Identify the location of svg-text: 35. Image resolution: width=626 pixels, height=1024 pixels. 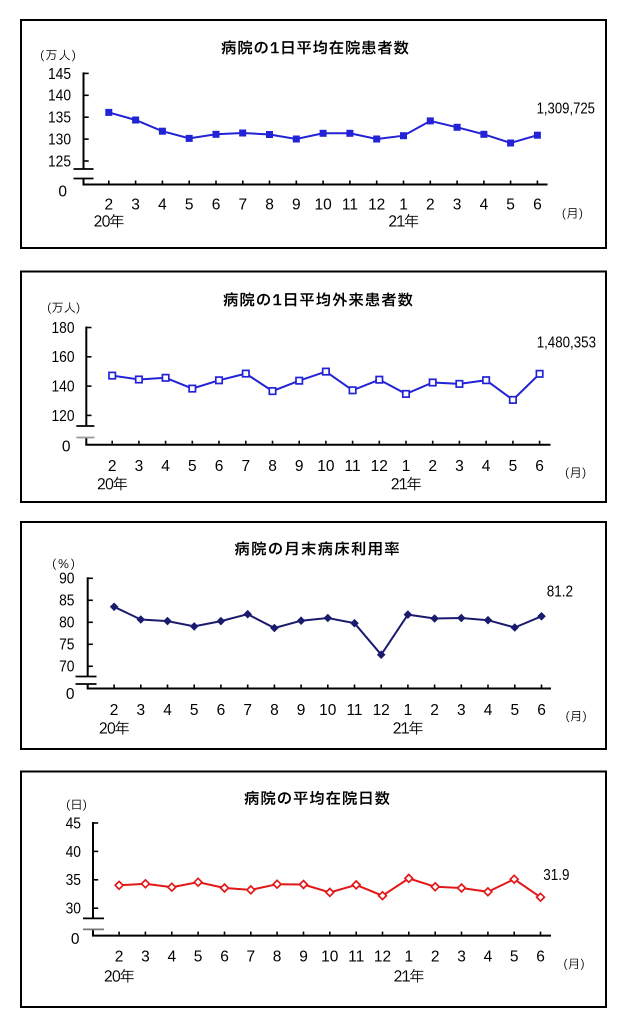
(73, 880).